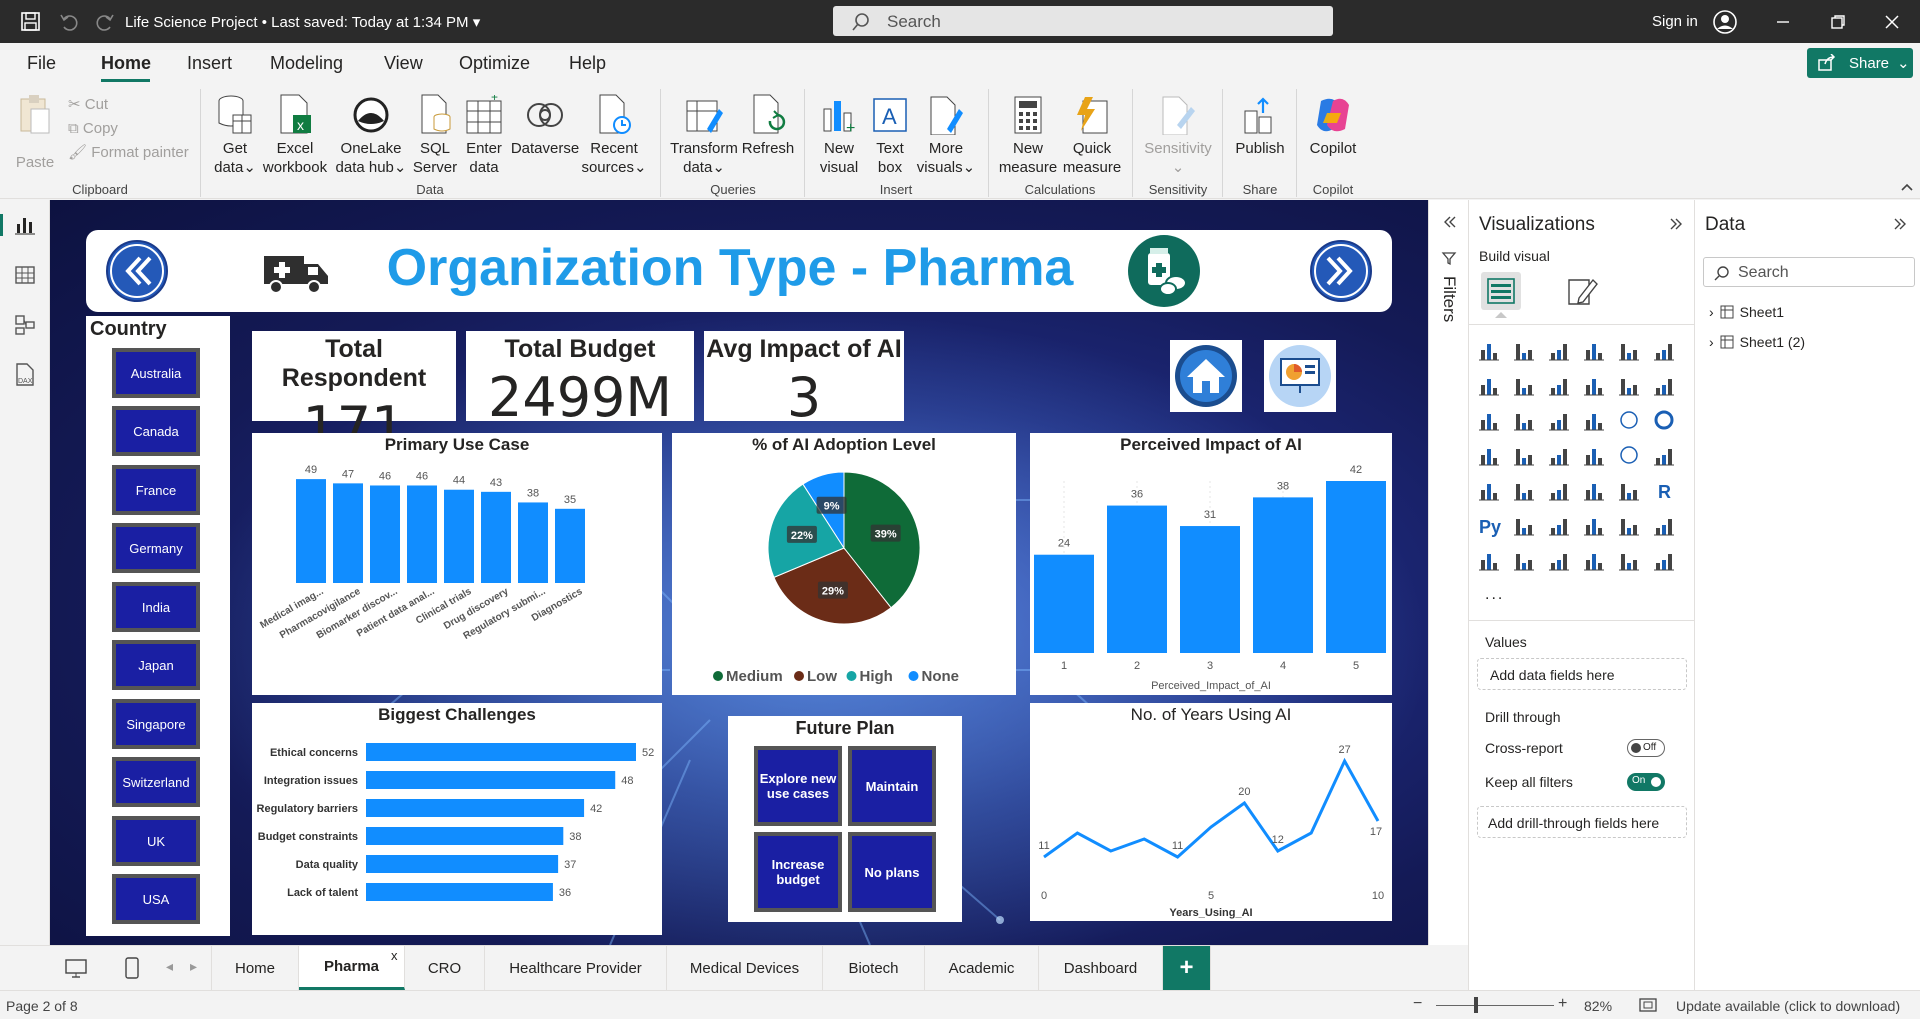  What do you see at coordinates (371, 134) in the screenshot?
I see `onelake-button: OneLake data hub⌄` at bounding box center [371, 134].